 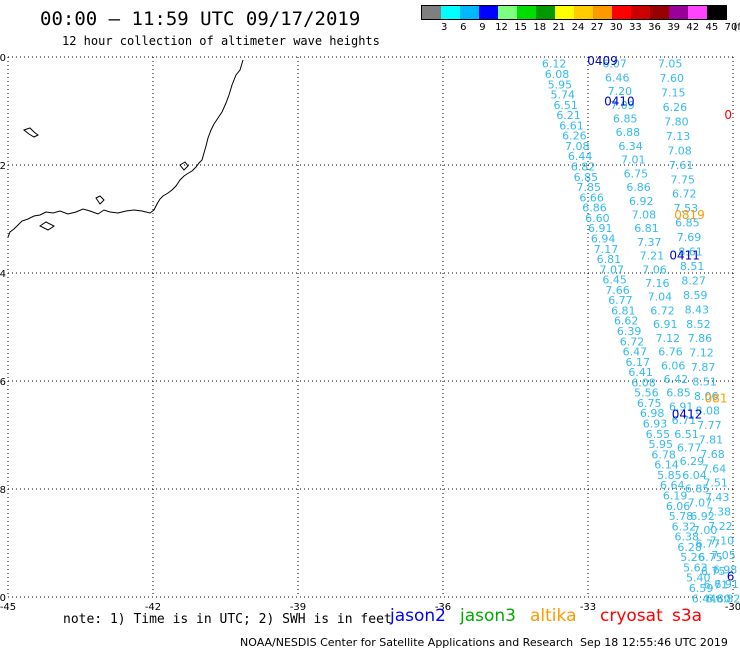 I want to click on wave-height-value: 6.41, so click(x=640, y=372).